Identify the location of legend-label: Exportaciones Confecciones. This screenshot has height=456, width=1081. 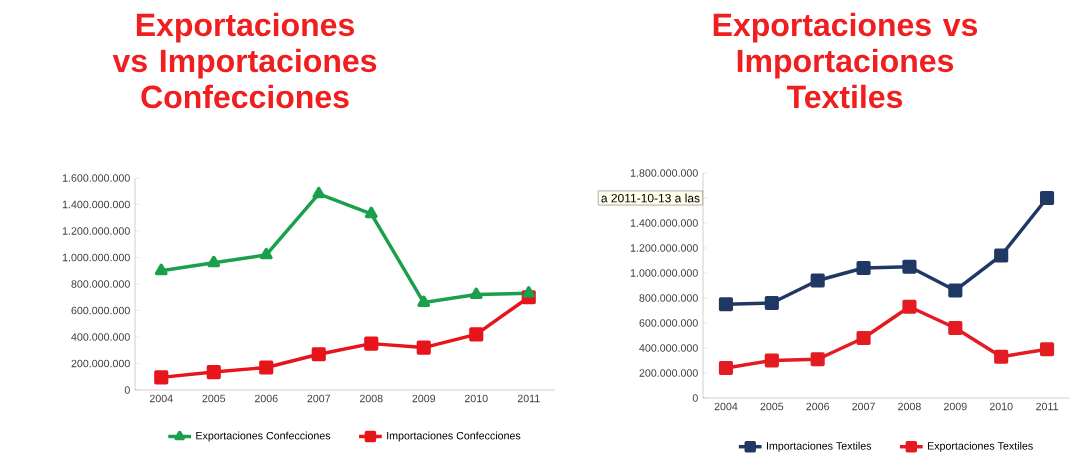
(263, 436).